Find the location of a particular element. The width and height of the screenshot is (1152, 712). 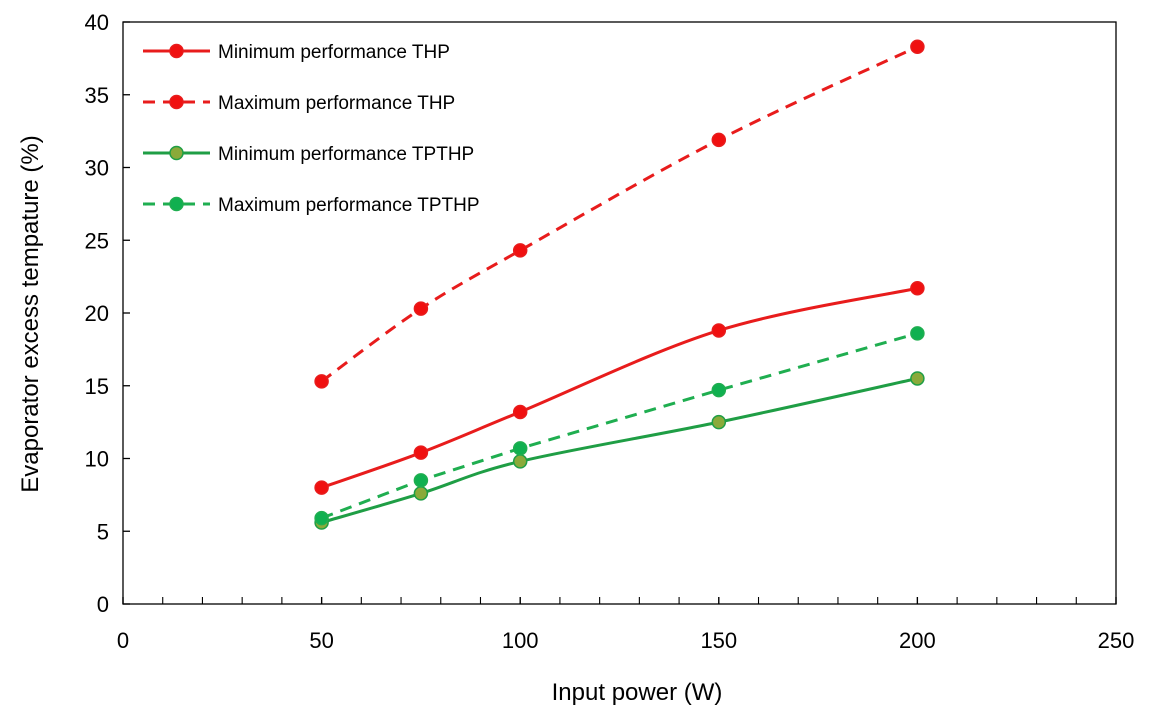

x-tick-label: 100 is located at coordinates (520, 640).